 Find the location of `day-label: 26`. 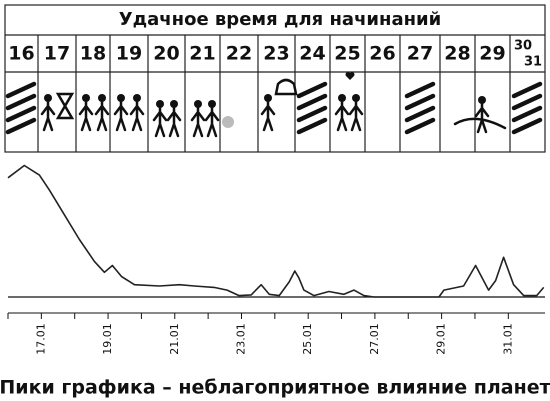

day-label: 26 is located at coordinates (382, 54).